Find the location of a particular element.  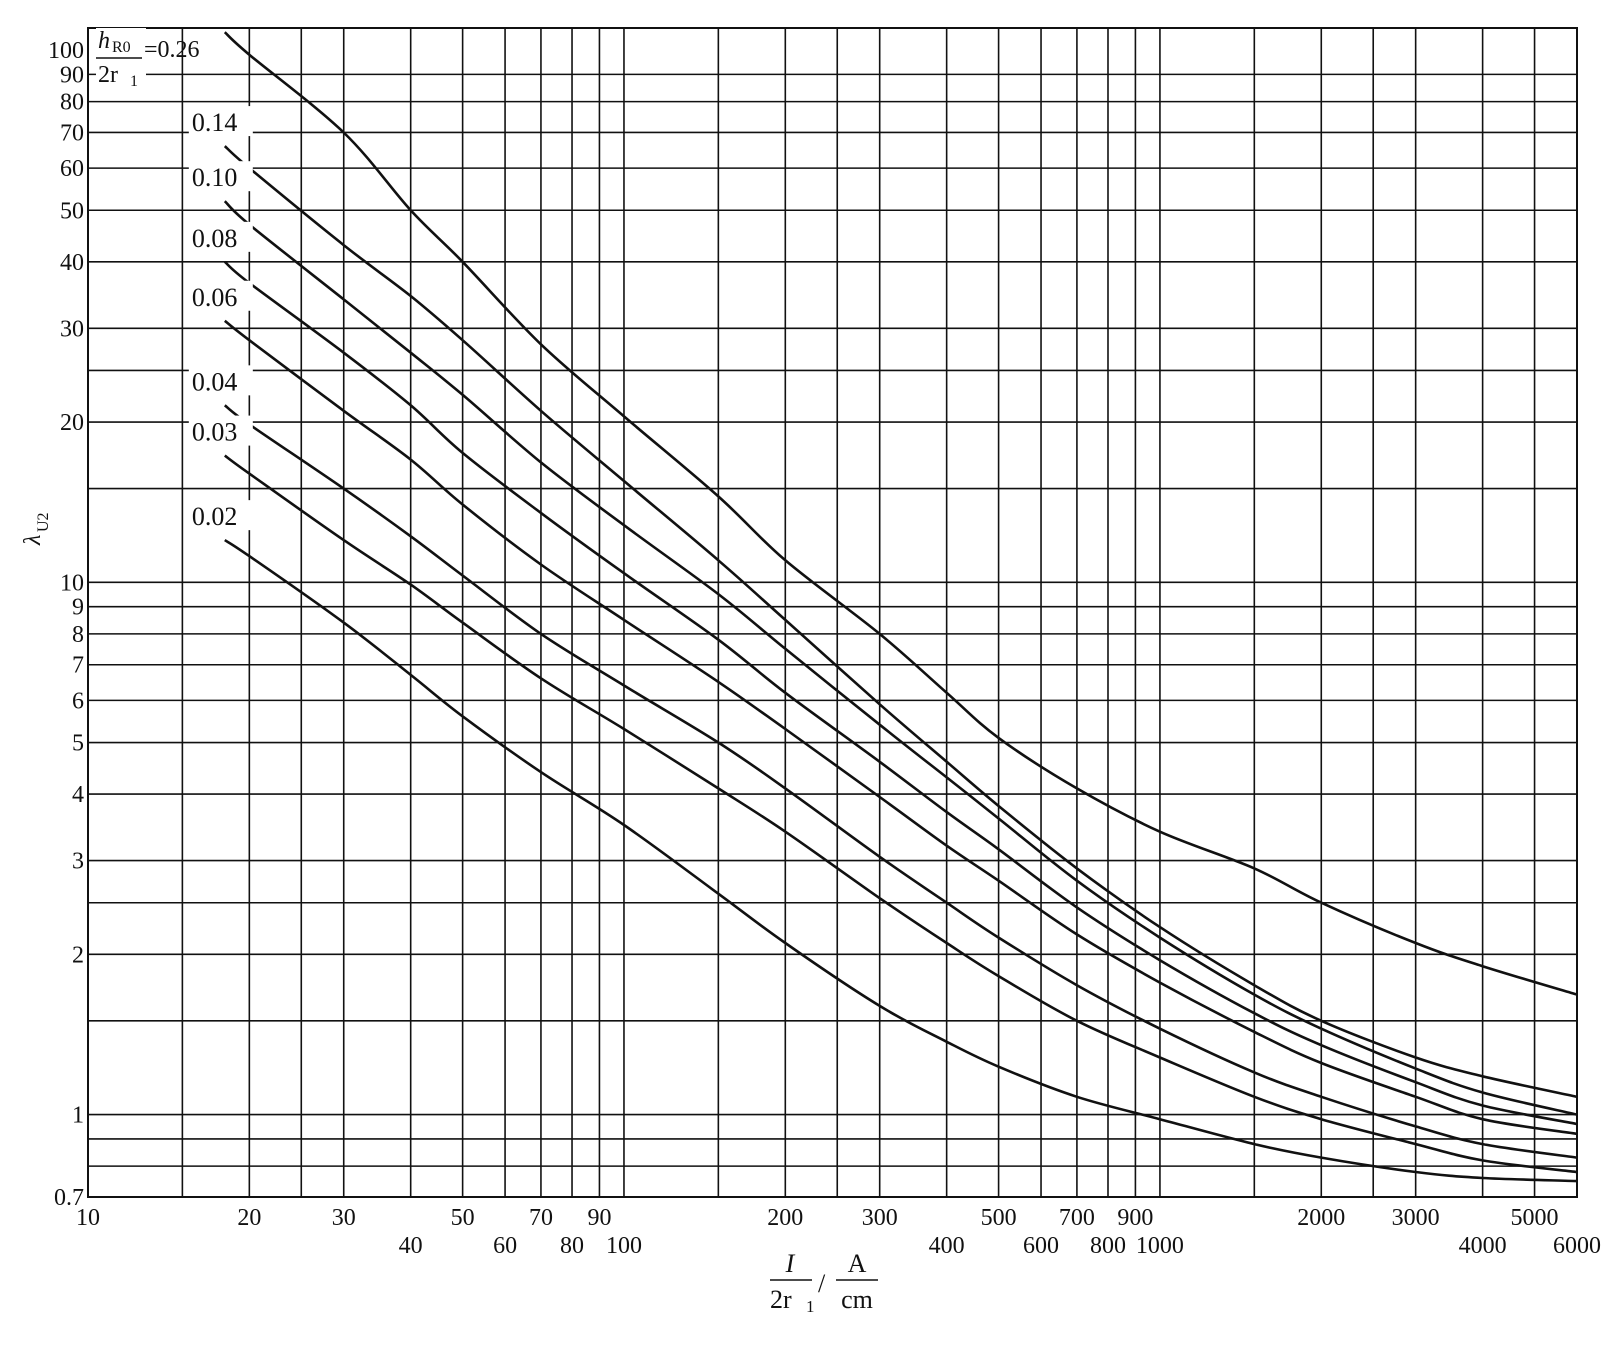

x-axis-label-den1: 2r is located at coordinates (781, 1299).